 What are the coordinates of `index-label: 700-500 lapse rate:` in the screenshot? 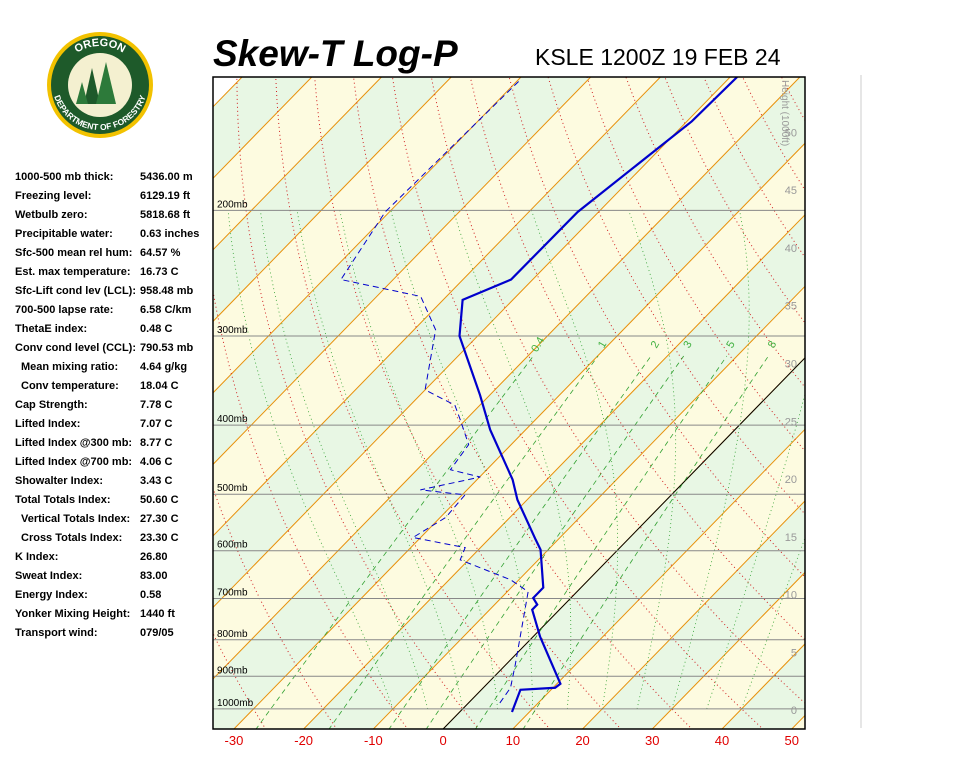 It's located at (64, 310).